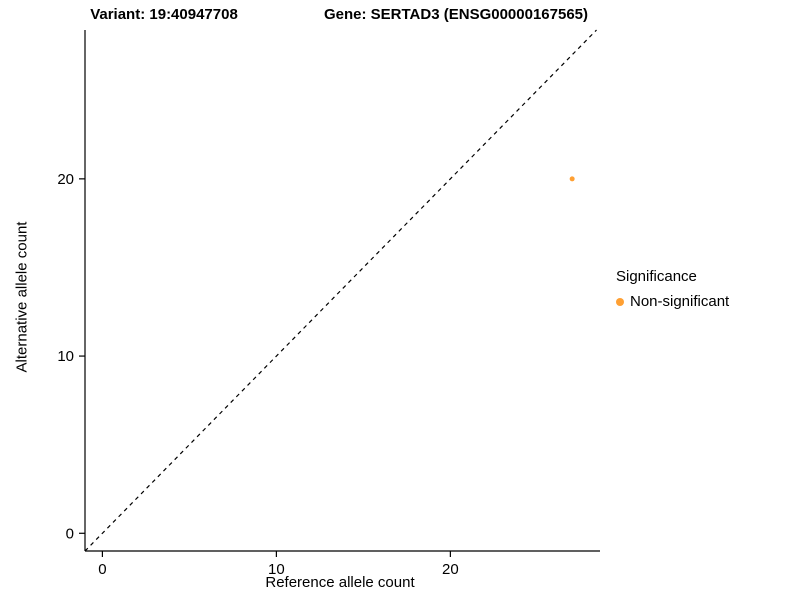 The height and width of the screenshot is (600, 800). What do you see at coordinates (680, 301) in the screenshot?
I see `legend-item-label: Non-significant` at bounding box center [680, 301].